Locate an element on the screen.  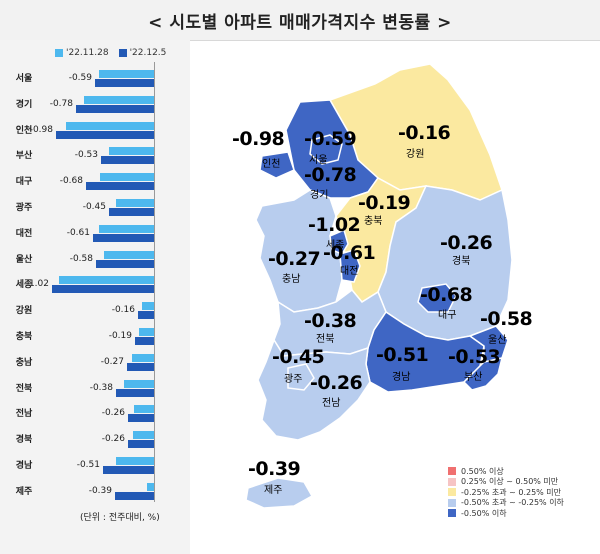
map-legend-label: -0.25% 초과 ~ 0.25% 미만 is located at coordinates (511, 492).